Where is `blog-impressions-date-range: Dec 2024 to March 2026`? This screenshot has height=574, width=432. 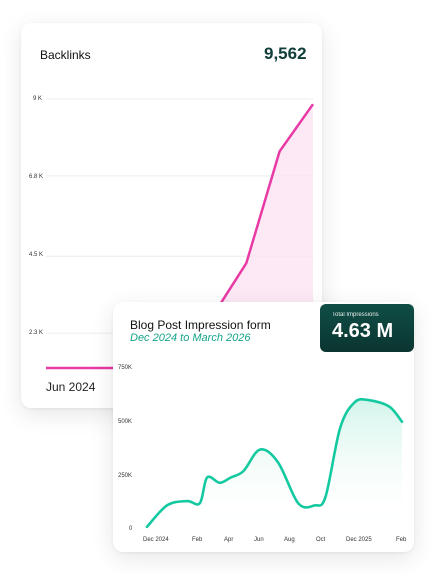
blog-impressions-date-range: Dec 2024 to March 2026 is located at coordinates (190, 338).